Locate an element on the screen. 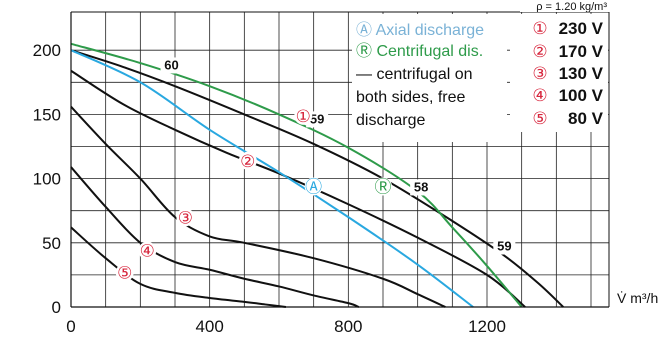 This screenshot has height=338, width=661. voltage-marker: ④ is located at coordinates (539, 96).